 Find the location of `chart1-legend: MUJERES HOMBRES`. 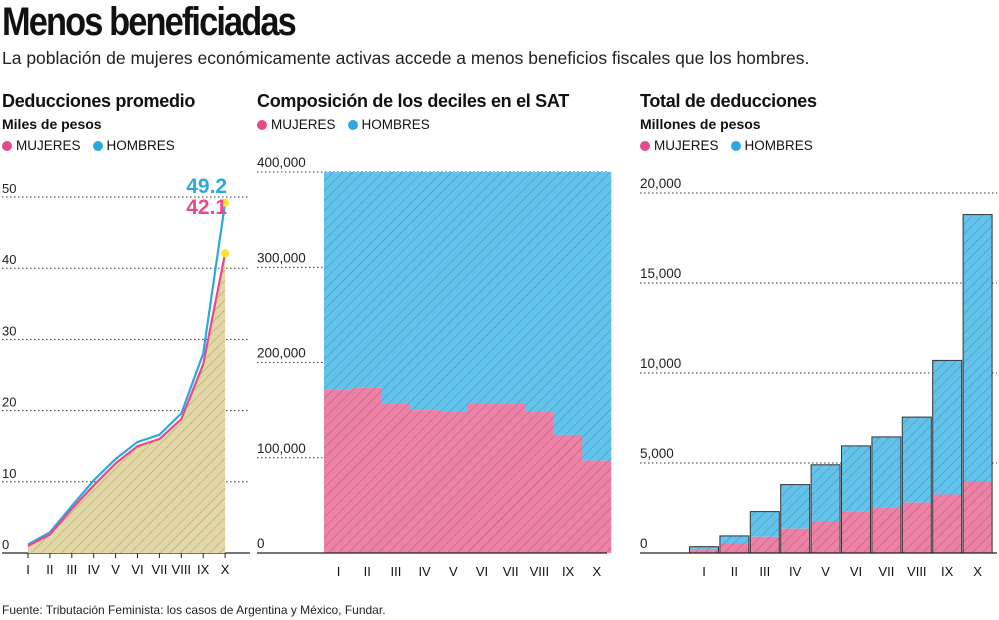

chart1-legend: MUJERES HOMBRES is located at coordinates (94, 145).